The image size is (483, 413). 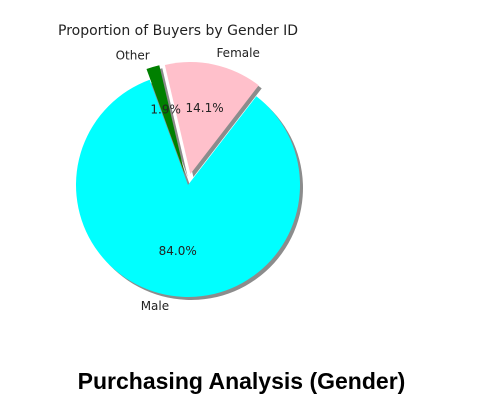 What do you see at coordinates (165, 120) in the screenshot?
I see `pie-slice-other` at bounding box center [165, 120].